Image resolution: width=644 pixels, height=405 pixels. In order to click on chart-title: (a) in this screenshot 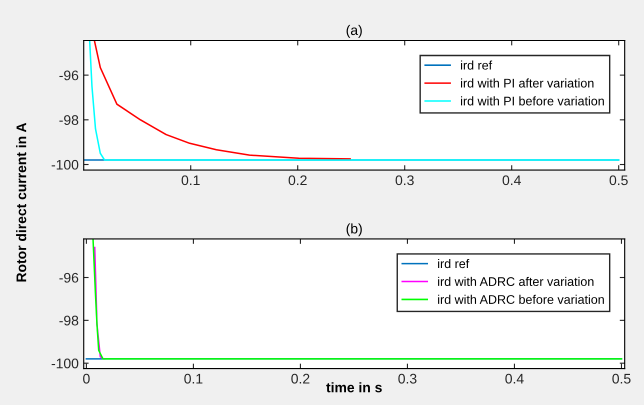, I will do `click(354, 31)`.